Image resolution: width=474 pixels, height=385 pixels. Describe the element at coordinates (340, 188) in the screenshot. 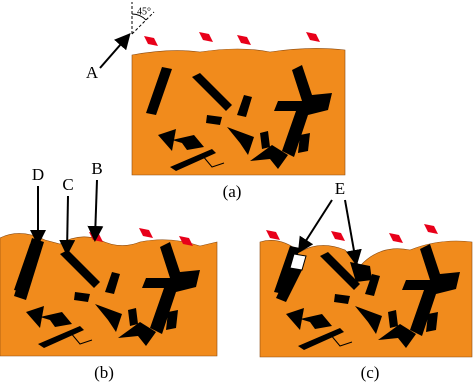

I see `label-e: E` at that location.